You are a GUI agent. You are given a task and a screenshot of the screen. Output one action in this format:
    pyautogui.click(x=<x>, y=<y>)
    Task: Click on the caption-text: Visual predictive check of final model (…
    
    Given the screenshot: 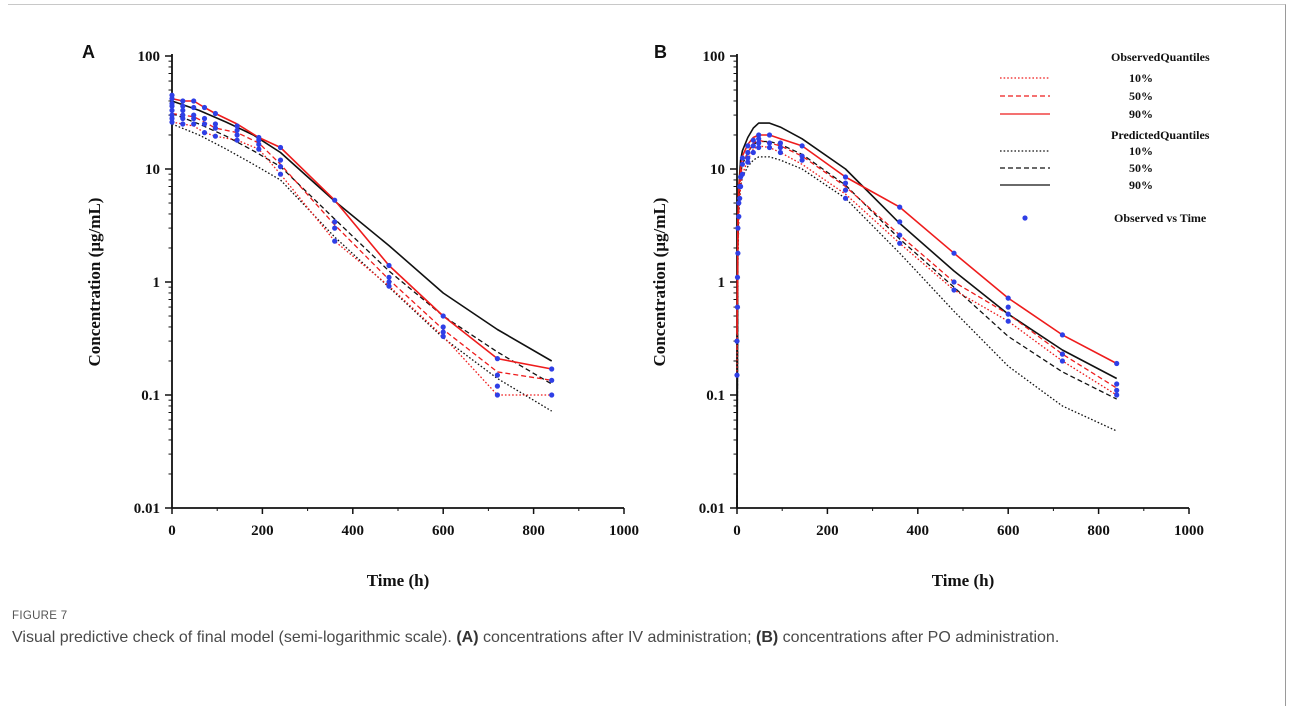 What is the action you would take?
    pyautogui.click(x=642, y=637)
    